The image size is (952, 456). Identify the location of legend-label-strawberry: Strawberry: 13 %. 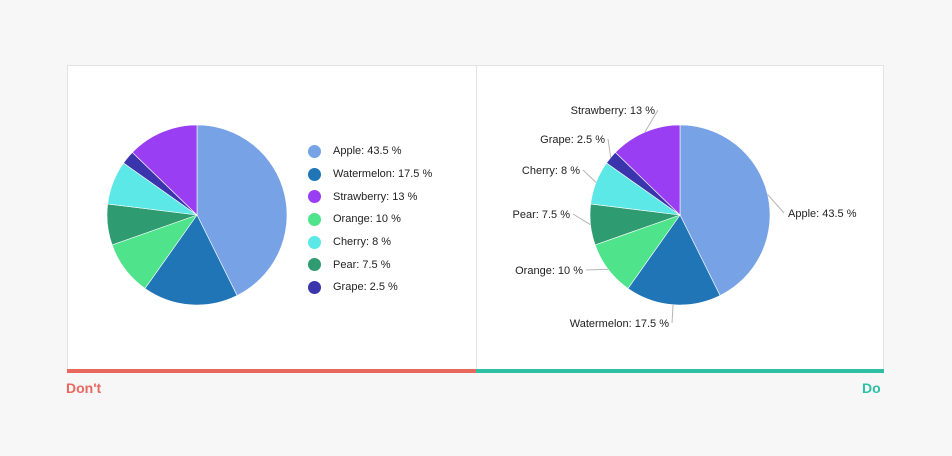
(375, 196).